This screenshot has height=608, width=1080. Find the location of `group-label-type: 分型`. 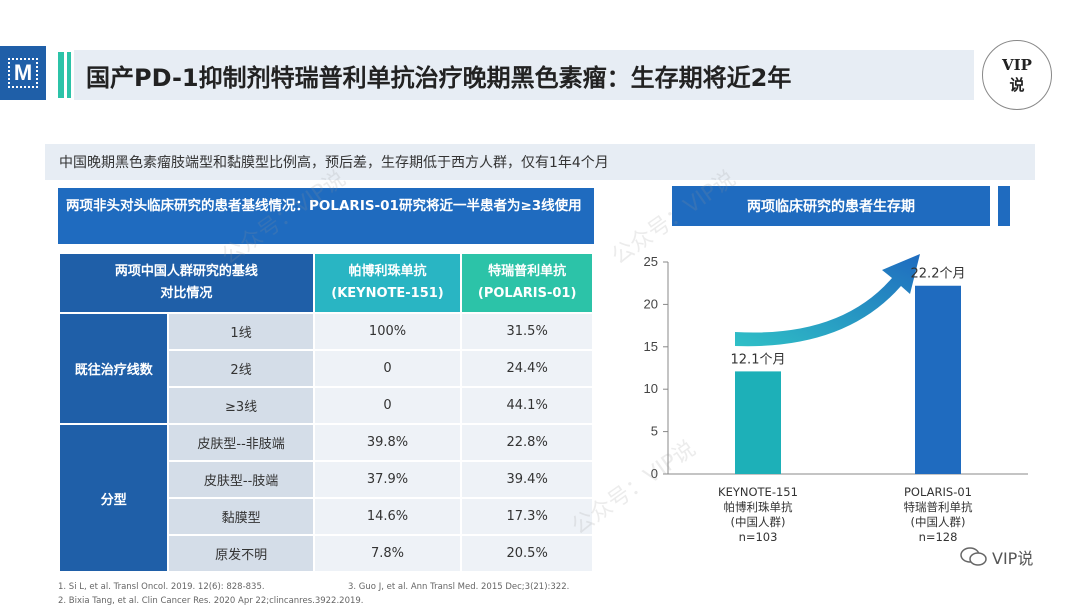

group-label-type: 分型 is located at coordinates (113, 498).